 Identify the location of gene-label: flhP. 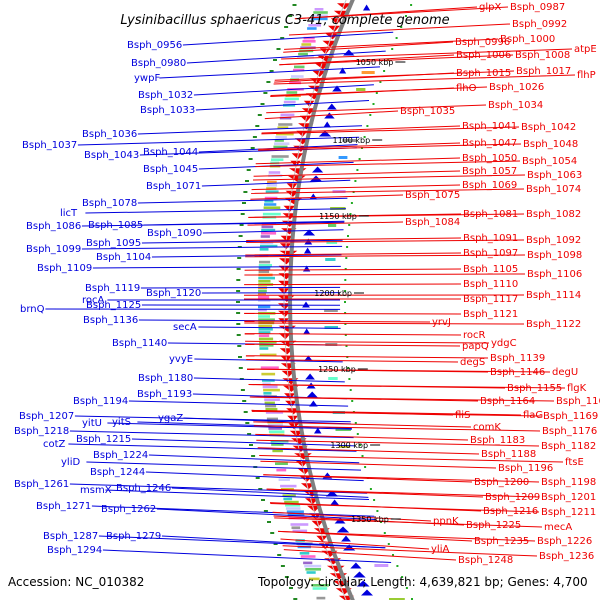
(586, 75).